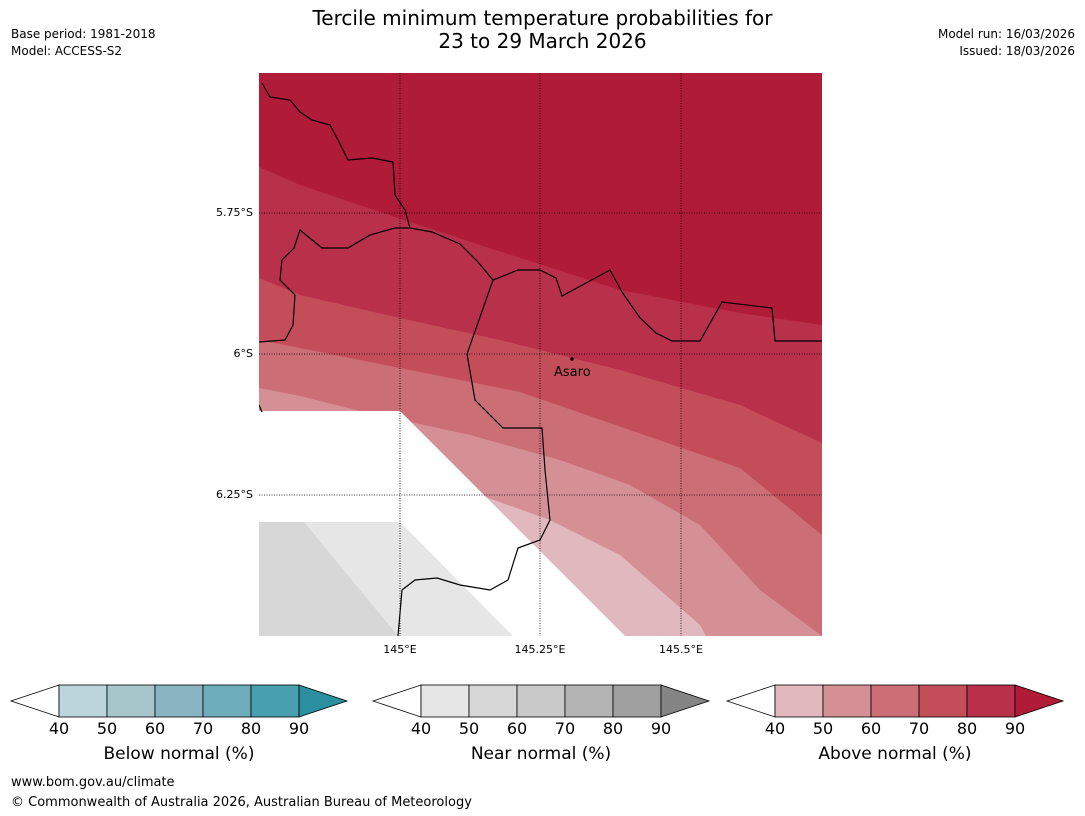  What do you see at coordinates (261, 408) in the screenshot?
I see `border-southwest` at bounding box center [261, 408].